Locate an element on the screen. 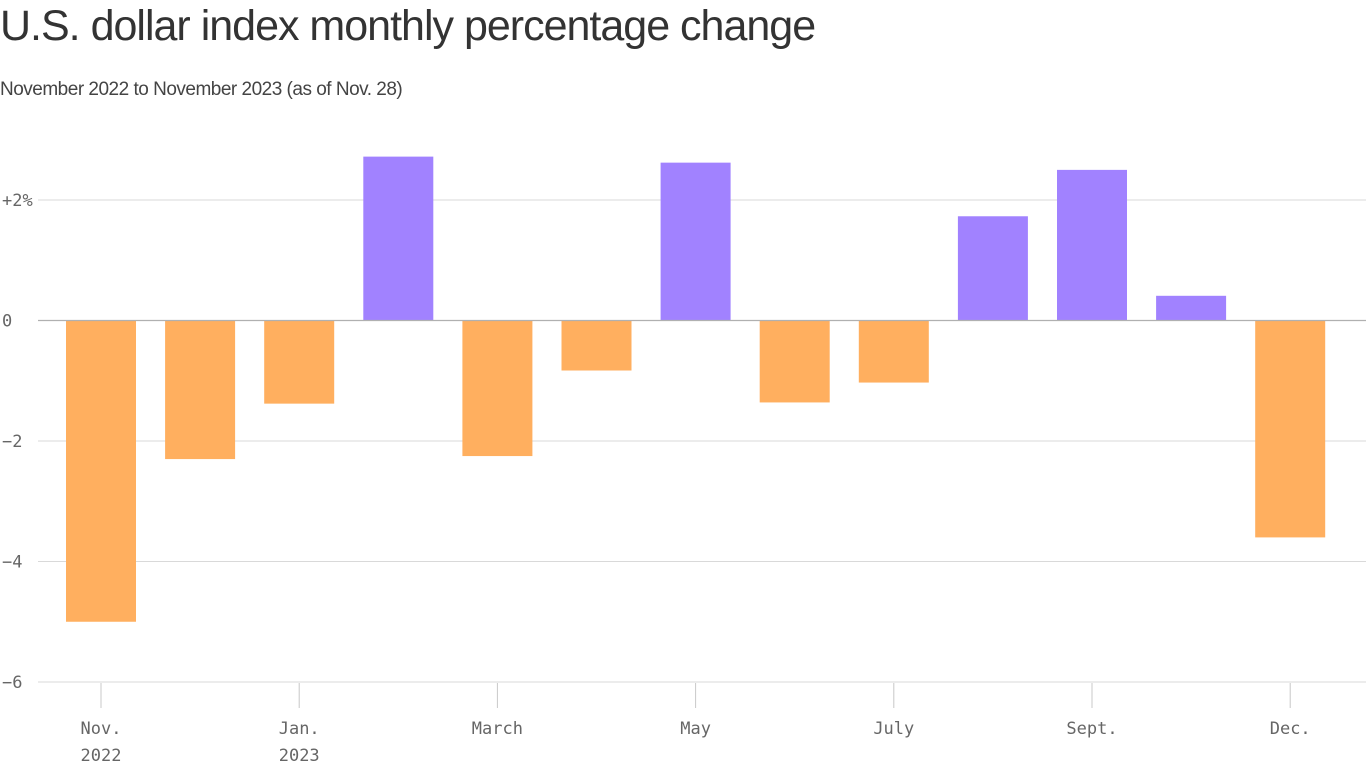  bar-nov-2022 is located at coordinates (101, 471).